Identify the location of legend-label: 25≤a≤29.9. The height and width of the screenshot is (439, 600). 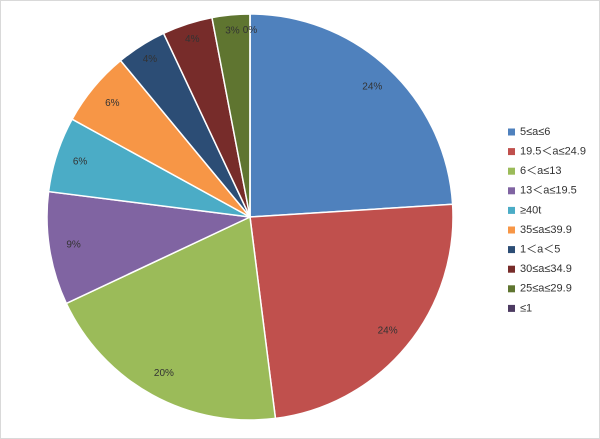
(546, 289).